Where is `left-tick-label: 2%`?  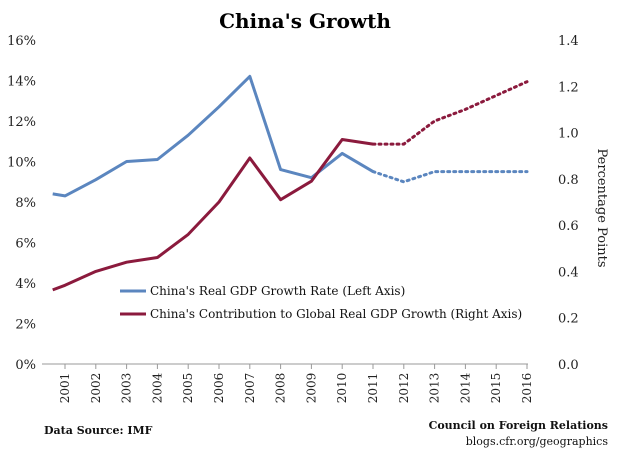
left-tick-label: 2% is located at coordinates (25, 325).